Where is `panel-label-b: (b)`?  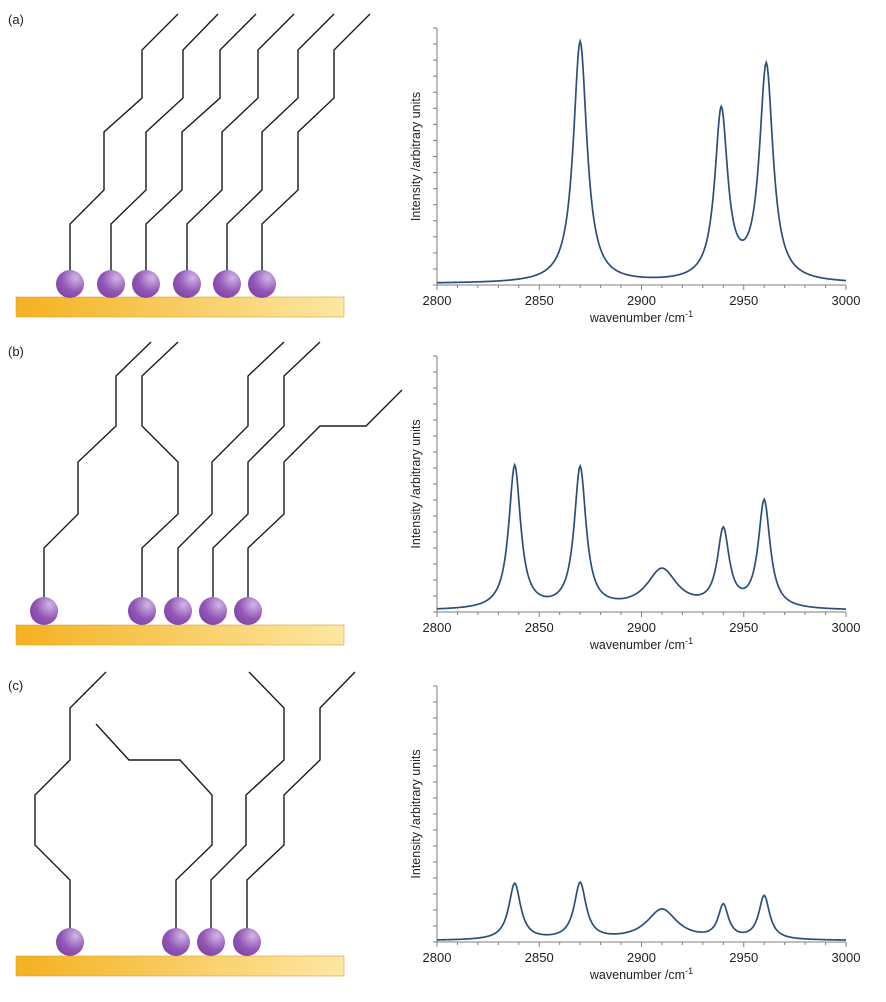 panel-label-b: (b) is located at coordinates (16, 351).